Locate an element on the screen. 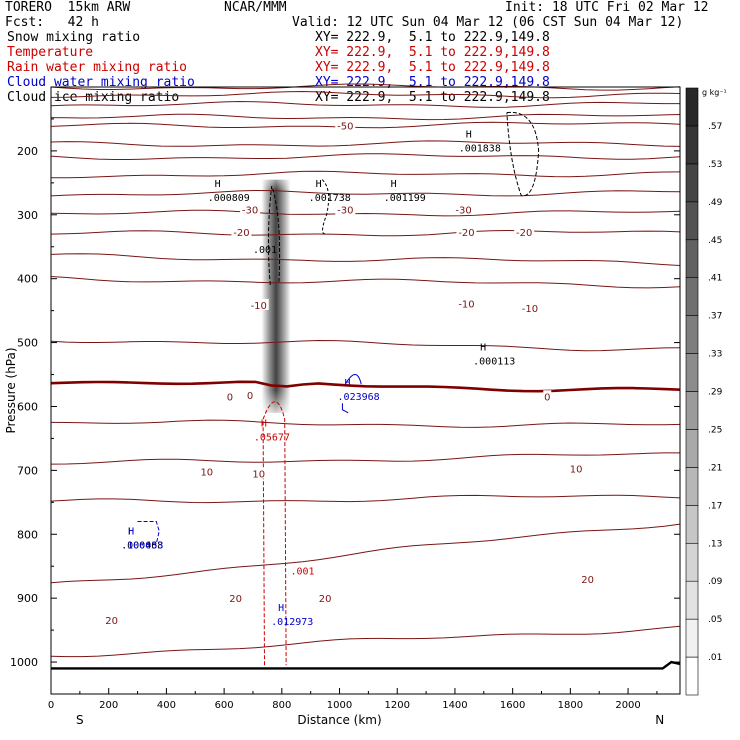  model-title: TORERO 15km ARW is located at coordinates (68, 7).